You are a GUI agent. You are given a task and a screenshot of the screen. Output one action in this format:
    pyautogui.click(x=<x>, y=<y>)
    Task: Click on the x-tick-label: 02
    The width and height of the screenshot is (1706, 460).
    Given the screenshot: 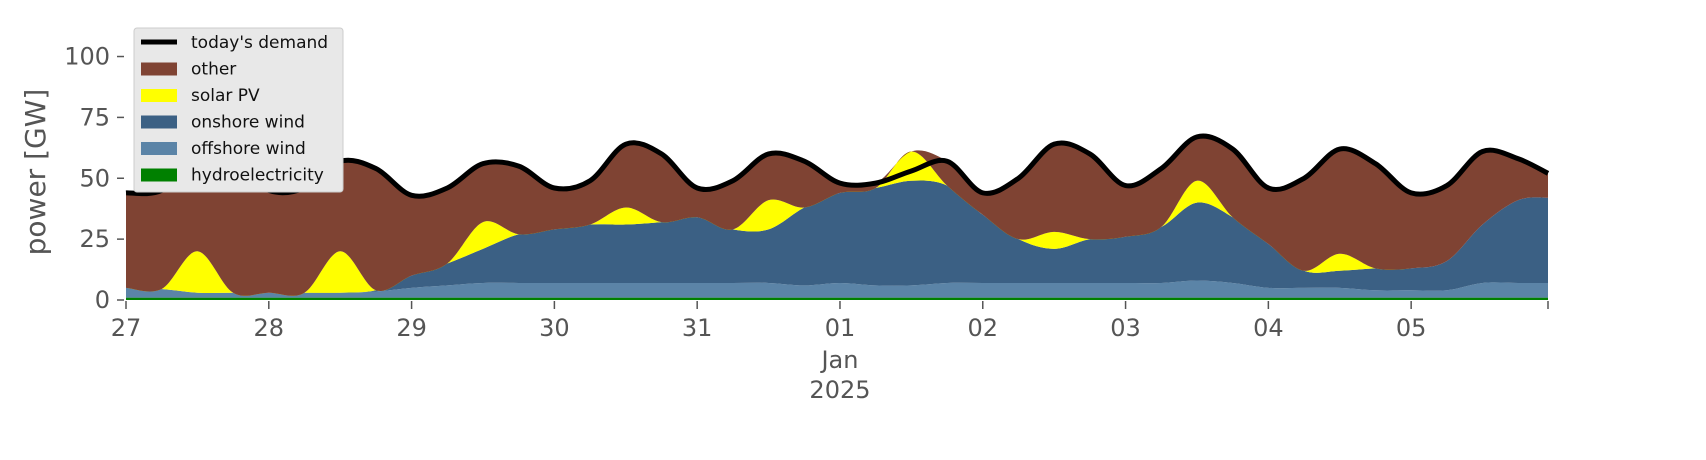 What is the action you would take?
    pyautogui.click(x=982, y=328)
    